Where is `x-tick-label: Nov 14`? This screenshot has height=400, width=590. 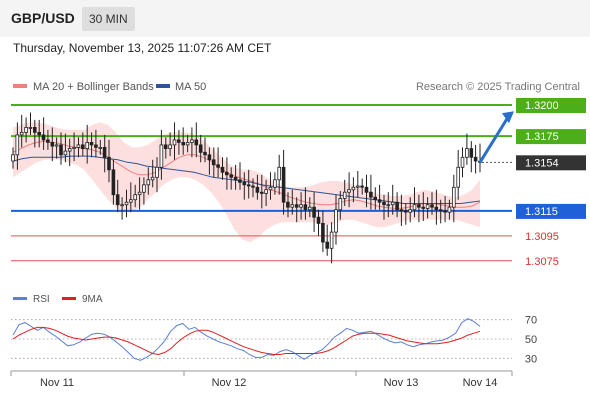 x-tick-label: Nov 14 is located at coordinates (480, 383).